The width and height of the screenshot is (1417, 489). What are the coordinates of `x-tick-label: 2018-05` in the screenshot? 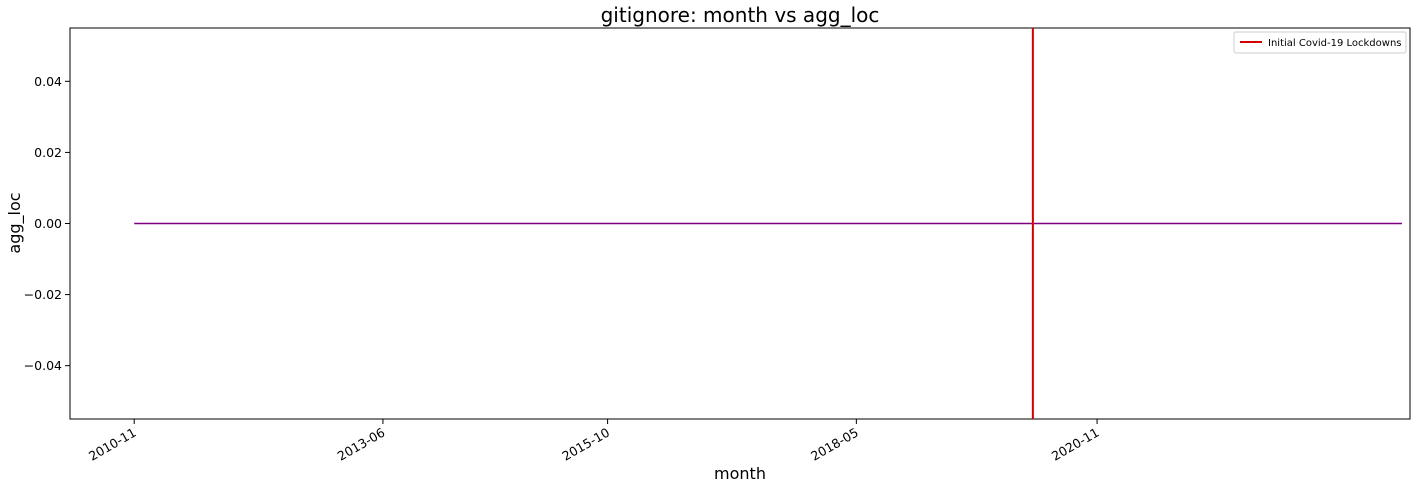 It's located at (834, 444).